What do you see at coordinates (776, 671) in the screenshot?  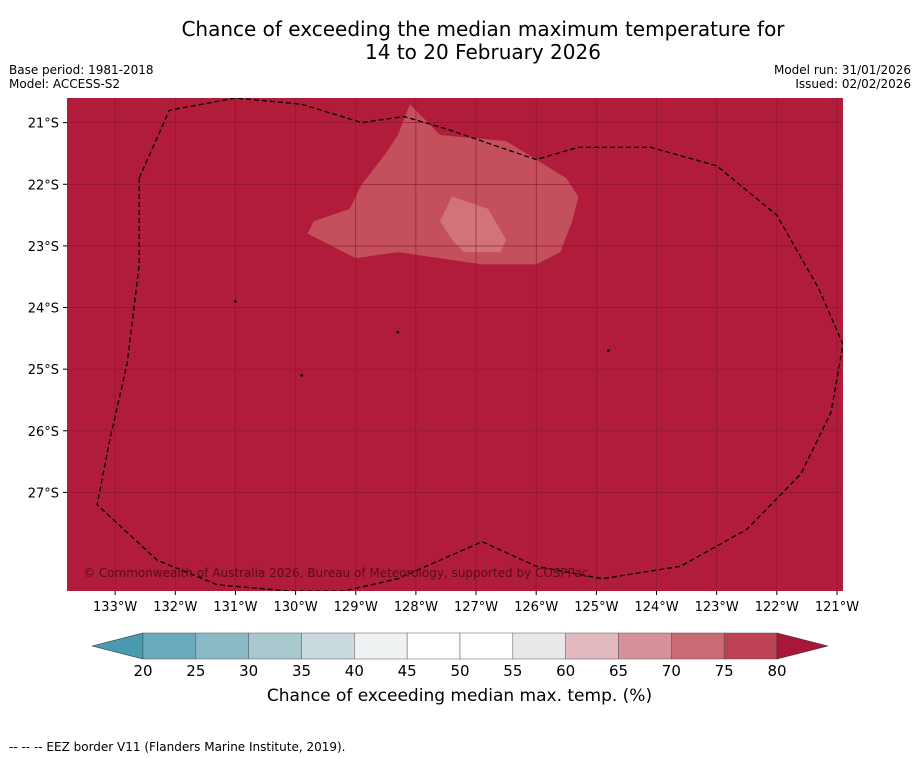 I see `colorbar-tick-label: 80` at bounding box center [776, 671].